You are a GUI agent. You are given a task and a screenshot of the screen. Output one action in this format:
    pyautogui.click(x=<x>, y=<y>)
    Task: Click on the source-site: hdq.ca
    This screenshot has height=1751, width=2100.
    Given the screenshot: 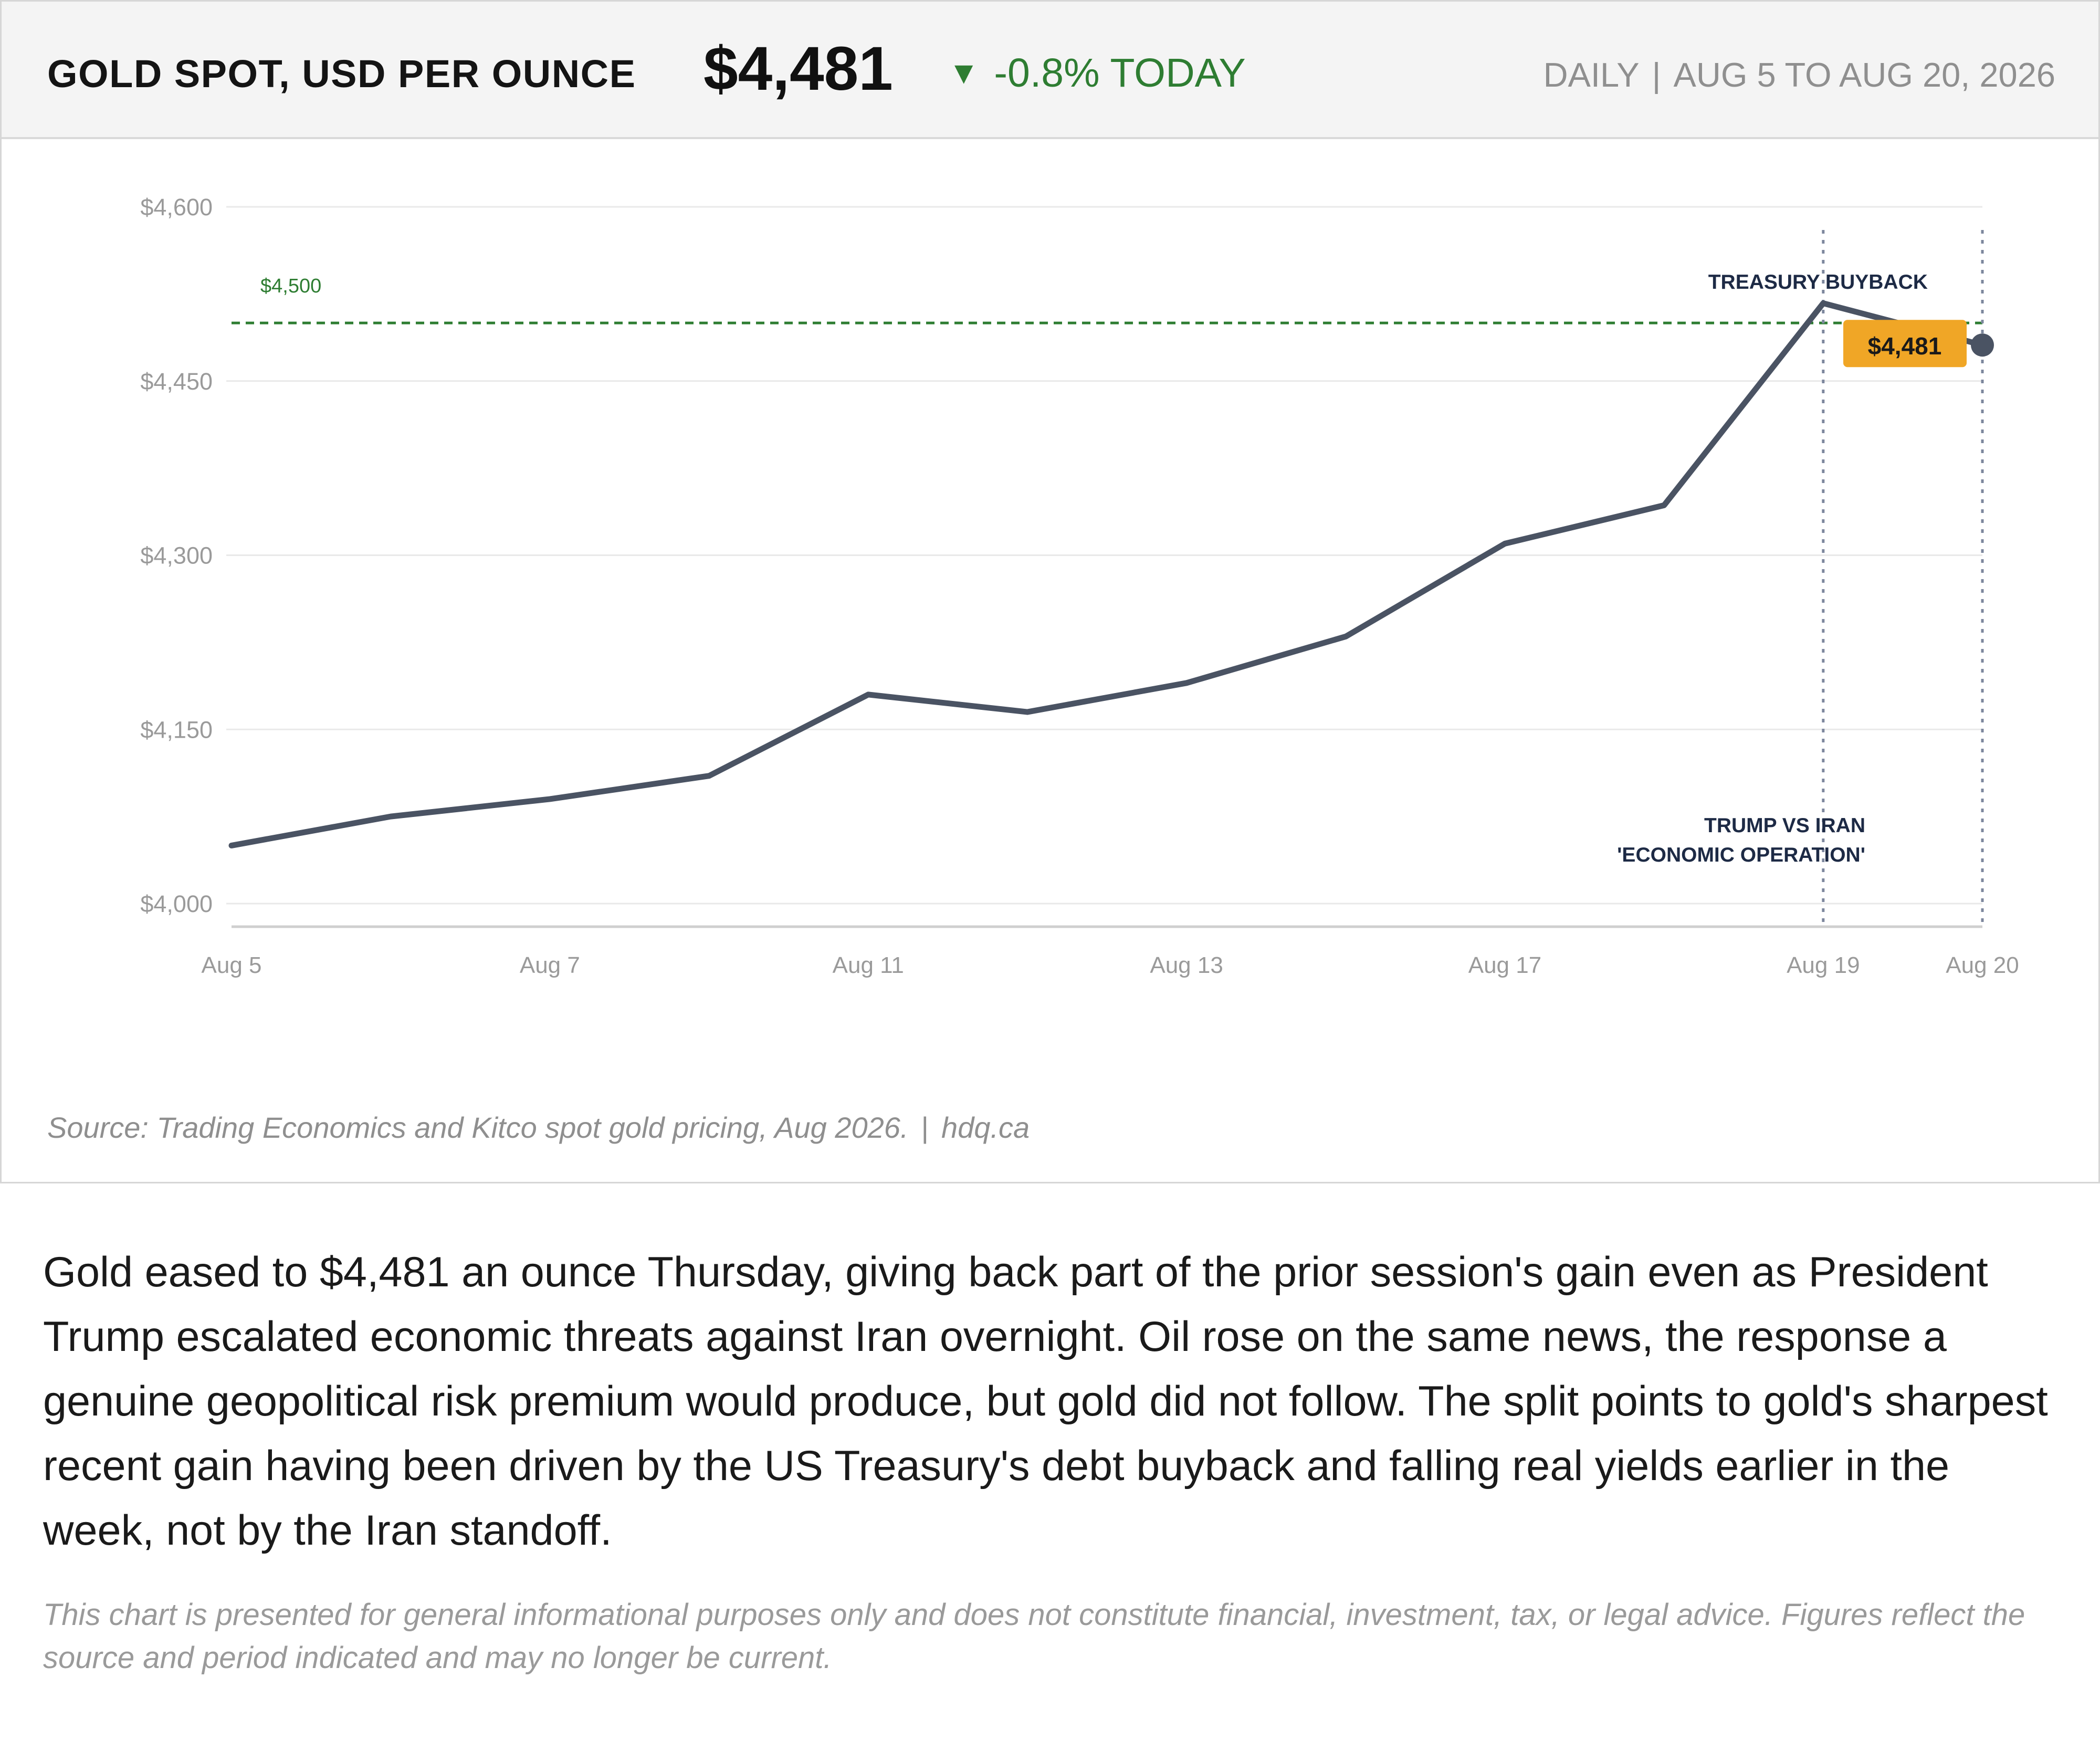 What is the action you would take?
    pyautogui.click(x=985, y=1127)
    